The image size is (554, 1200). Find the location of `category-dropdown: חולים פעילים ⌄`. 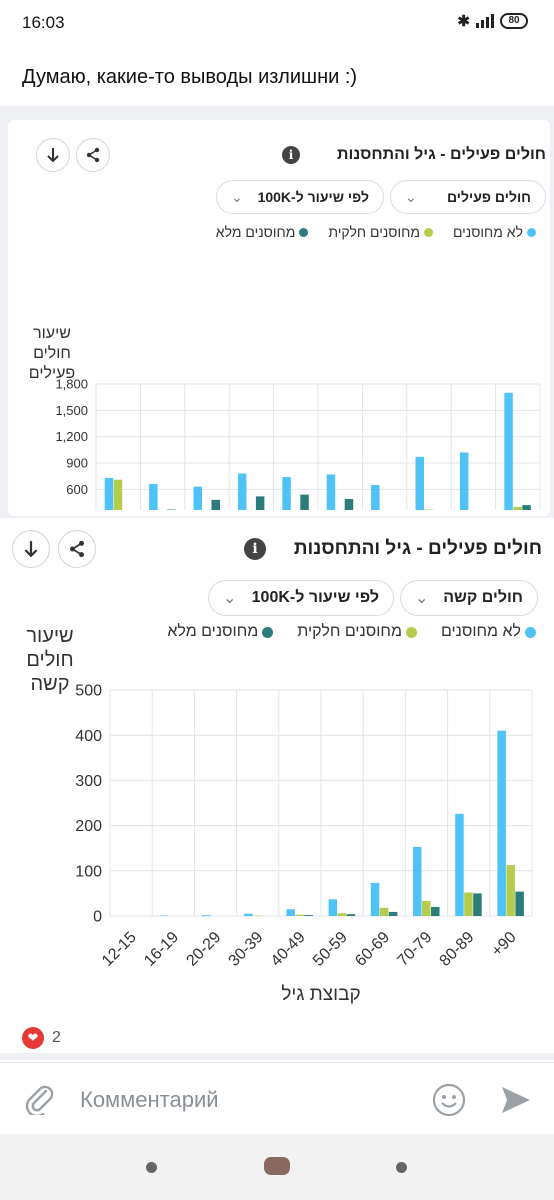

category-dropdown: חולים פעילים ⌄ is located at coordinates (468, 197).